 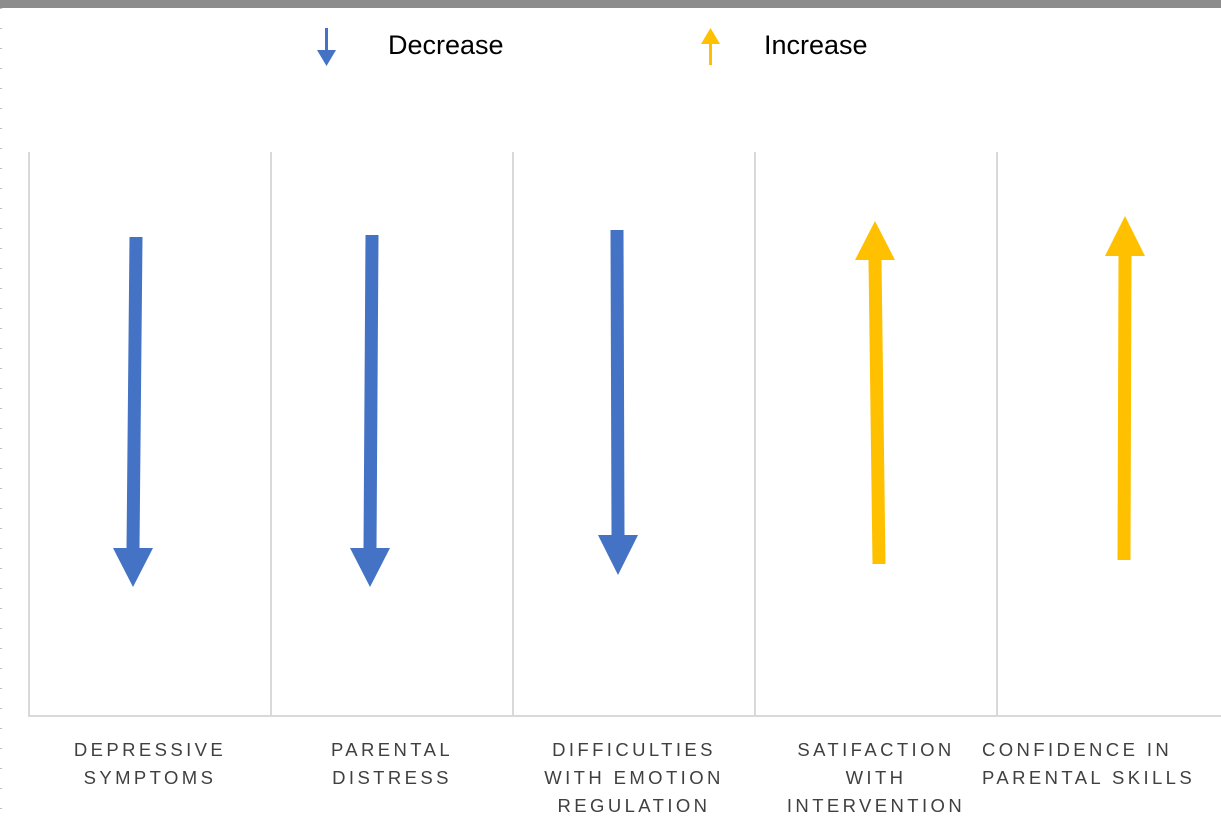 I want to click on left-dotted-edge, so click(x=1, y=412).